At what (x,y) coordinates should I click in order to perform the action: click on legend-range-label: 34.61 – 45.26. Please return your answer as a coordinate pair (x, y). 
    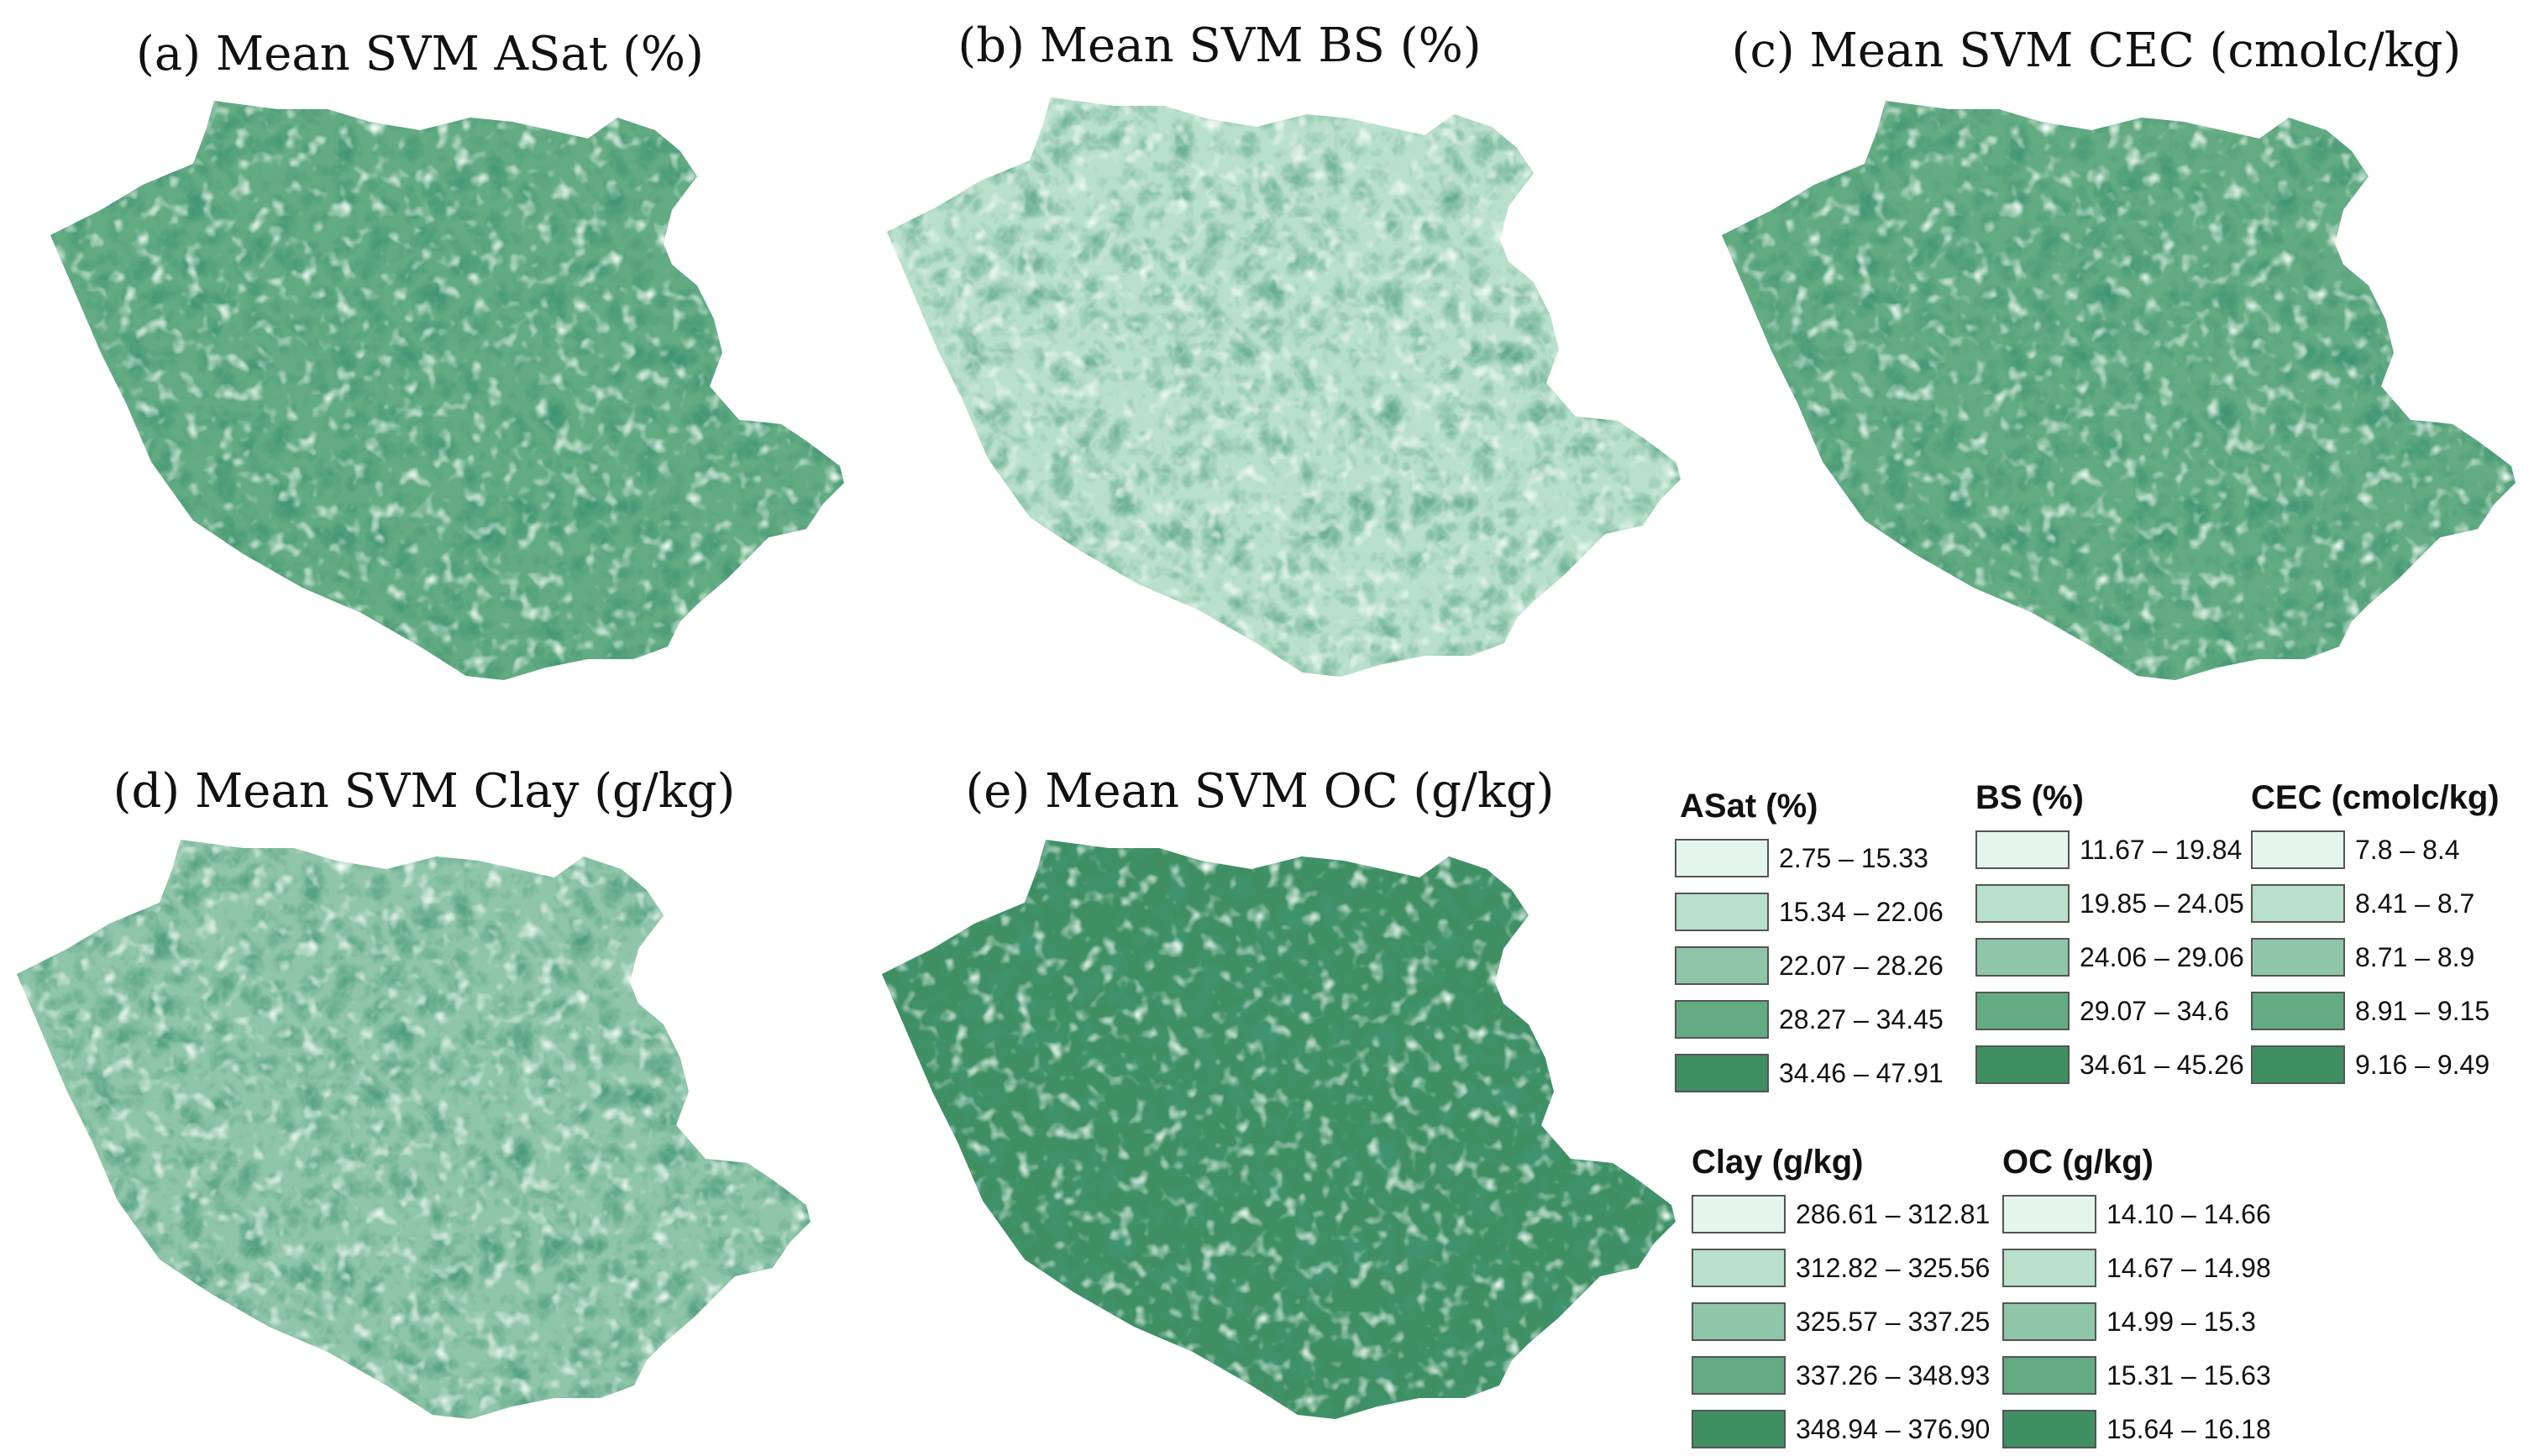
    Looking at the image, I should click on (2162, 1064).